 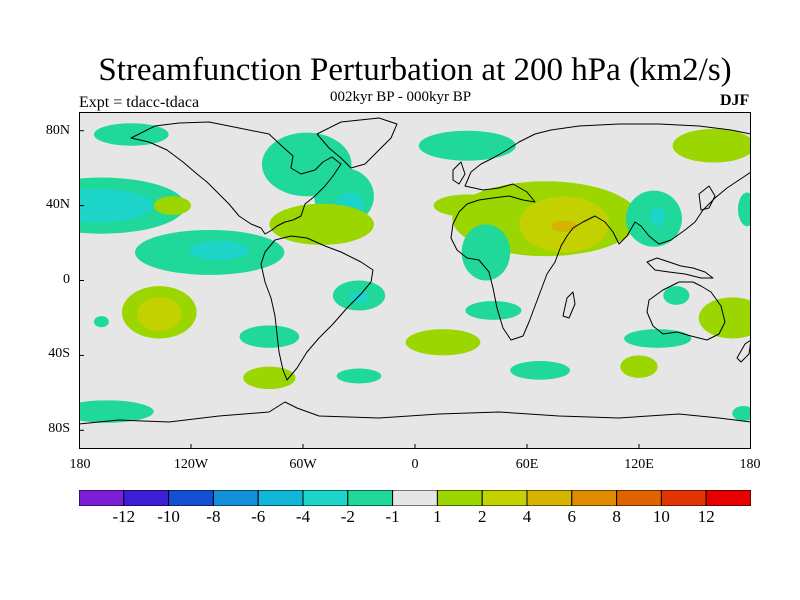 What do you see at coordinates (639, 464) in the screenshot?
I see `lon-label-120e: 120E` at bounding box center [639, 464].